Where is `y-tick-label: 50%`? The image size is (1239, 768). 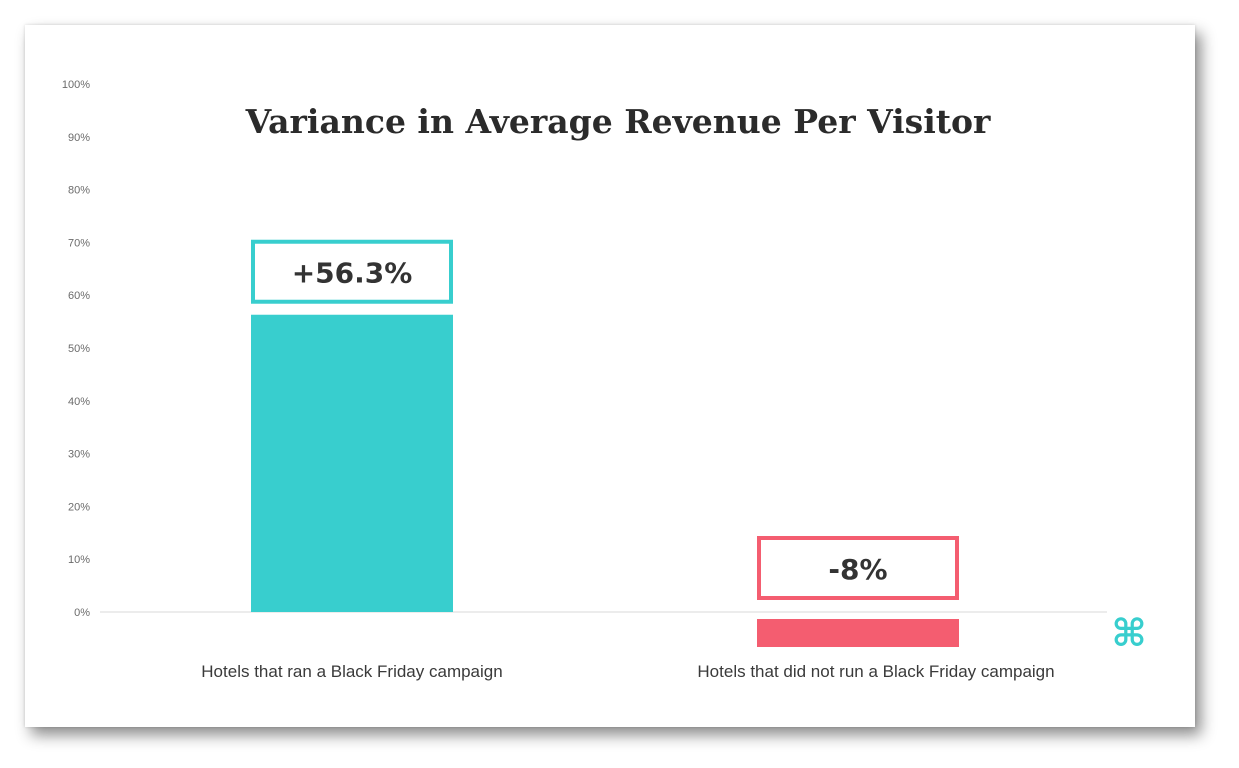 y-tick-label: 50% is located at coordinates (79, 349).